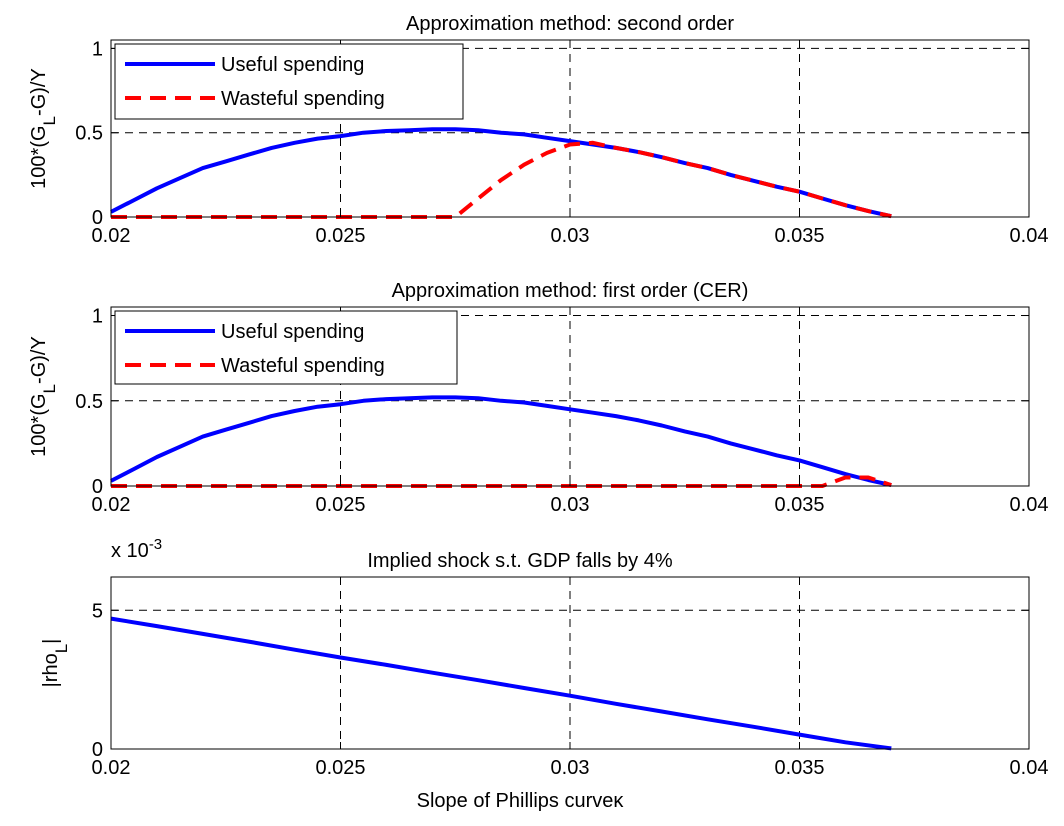 This screenshot has height=826, width=1064. What do you see at coordinates (501, 441) in the screenshot?
I see `series-line-useful-spending` at bounding box center [501, 441].